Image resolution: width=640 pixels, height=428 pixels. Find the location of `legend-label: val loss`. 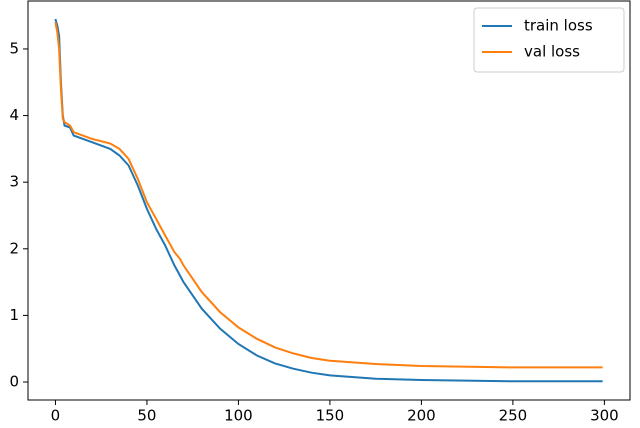

legend-label: val loss is located at coordinates (552, 52).